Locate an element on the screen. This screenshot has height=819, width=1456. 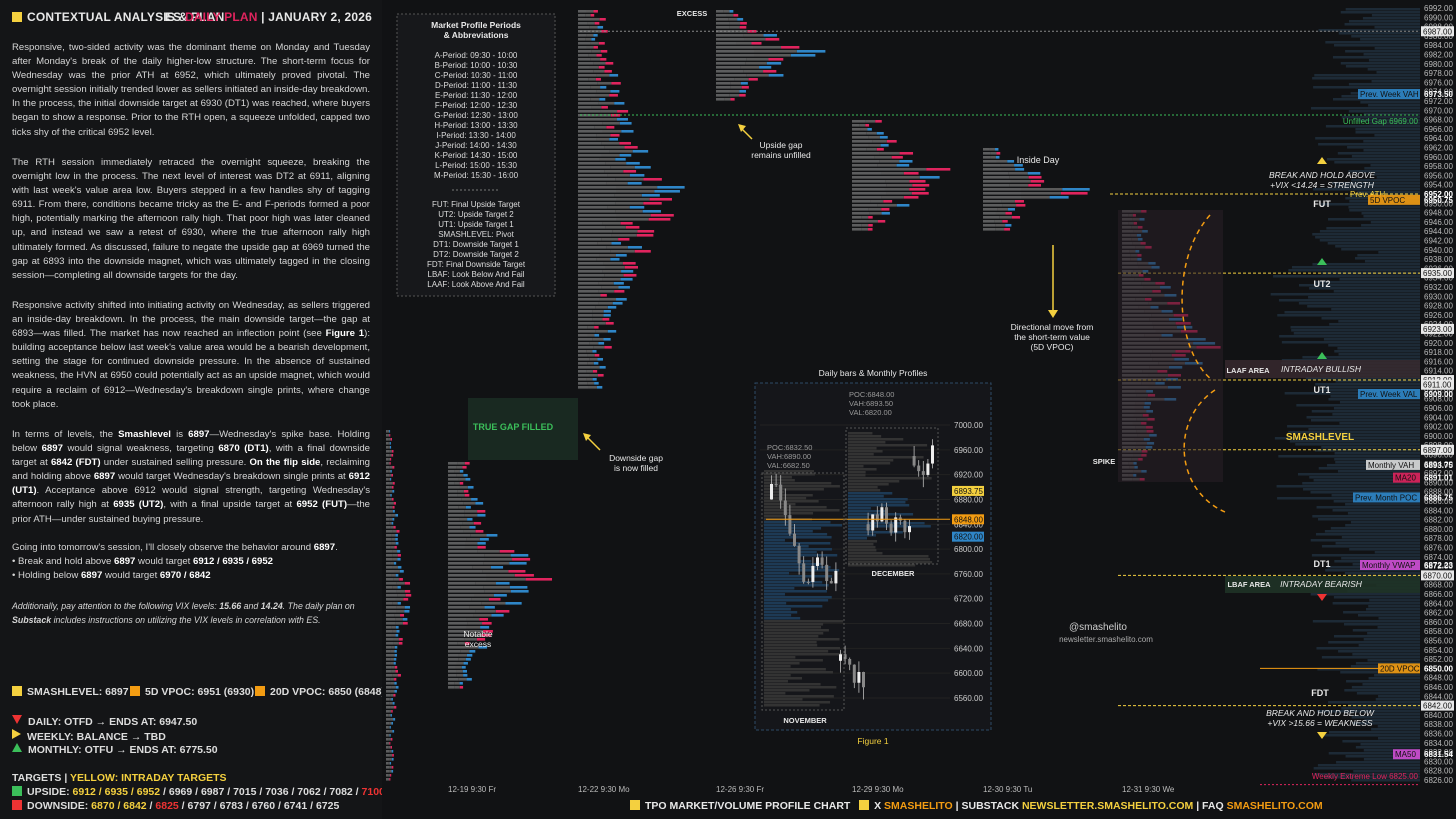
right-label-name: MA20 is located at coordinates (1405, 478).